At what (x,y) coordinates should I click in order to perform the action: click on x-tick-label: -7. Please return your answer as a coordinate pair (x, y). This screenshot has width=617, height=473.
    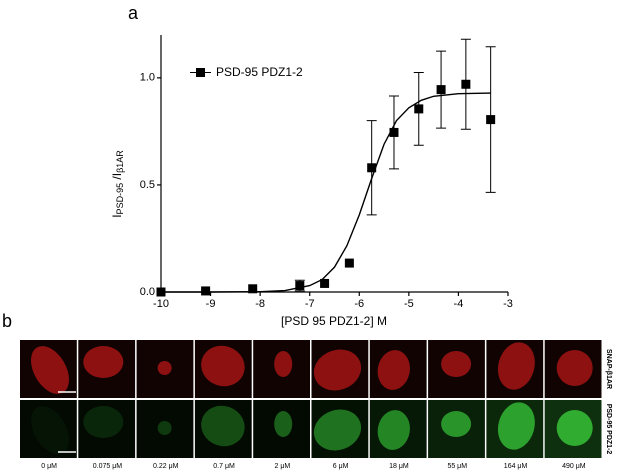
    Looking at the image, I should click on (310, 304).